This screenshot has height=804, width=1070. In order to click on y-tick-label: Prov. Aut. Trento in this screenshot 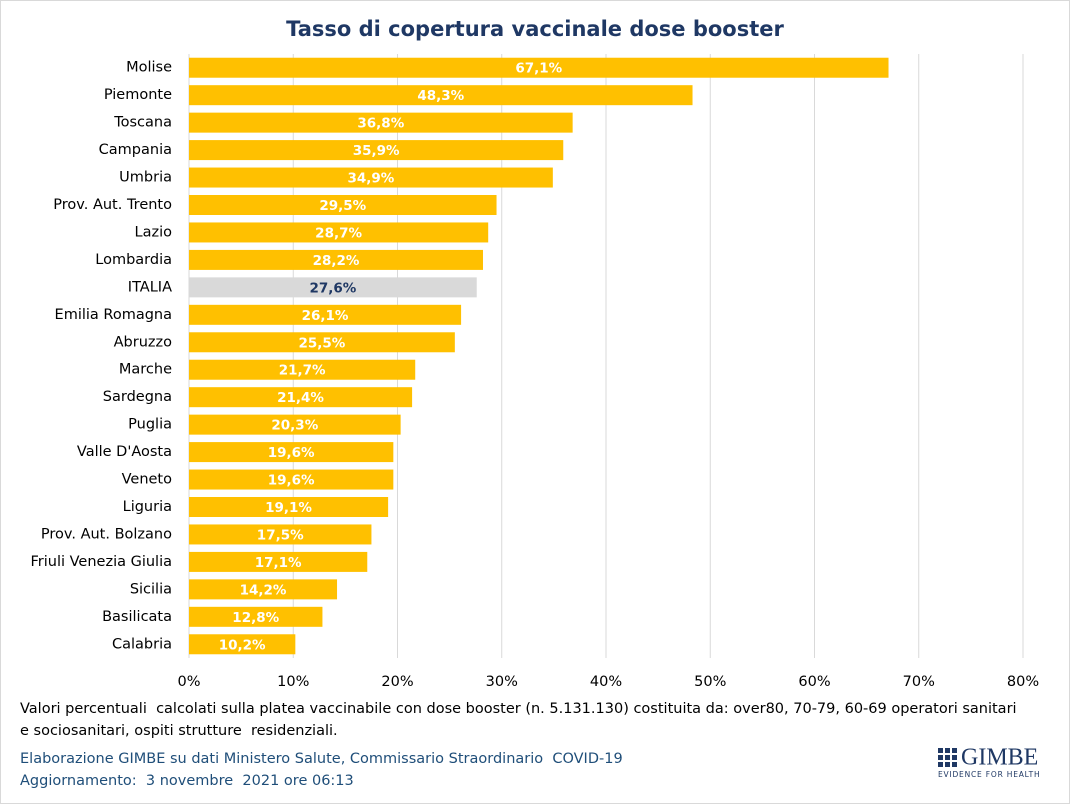, I will do `click(112, 205)`.